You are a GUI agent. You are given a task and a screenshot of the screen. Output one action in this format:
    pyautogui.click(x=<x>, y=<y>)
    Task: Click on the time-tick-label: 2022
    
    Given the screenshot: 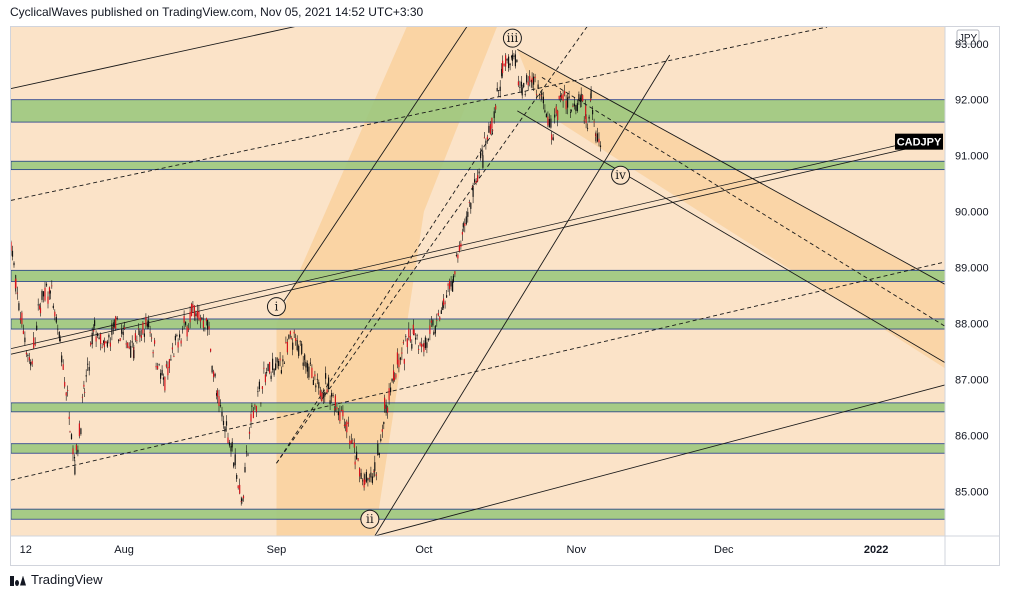 What is the action you would take?
    pyautogui.click(x=876, y=550)
    